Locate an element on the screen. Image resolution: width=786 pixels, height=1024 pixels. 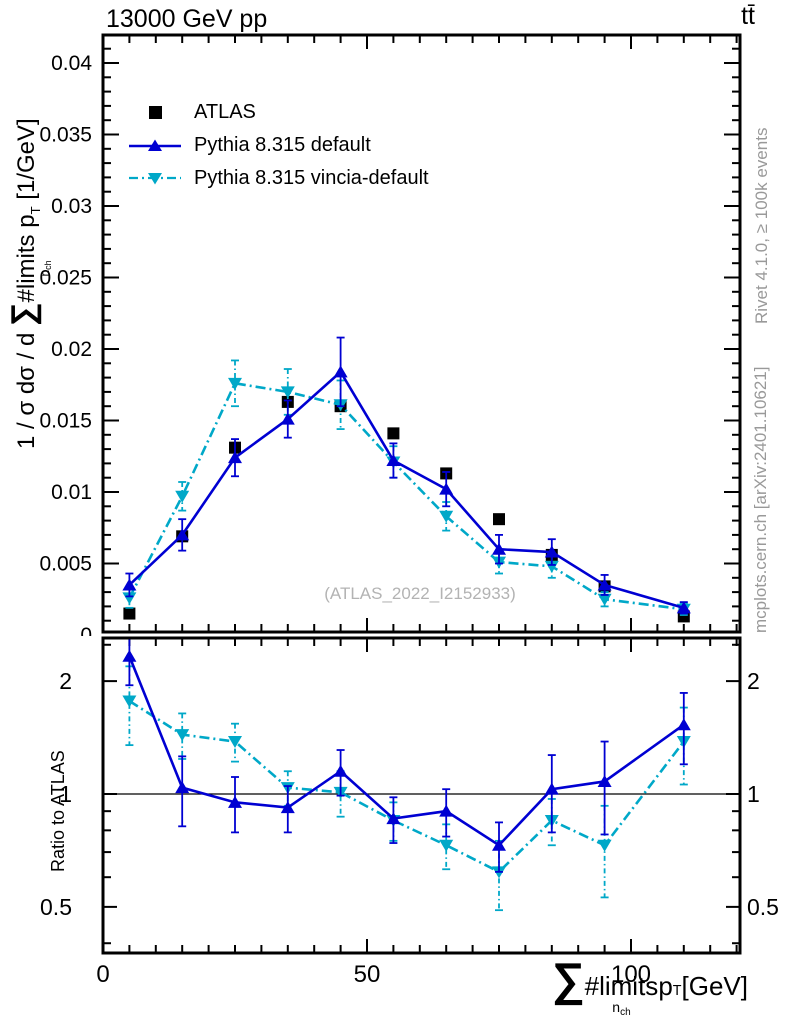
tick-label: 50 is located at coordinates (367, 974).